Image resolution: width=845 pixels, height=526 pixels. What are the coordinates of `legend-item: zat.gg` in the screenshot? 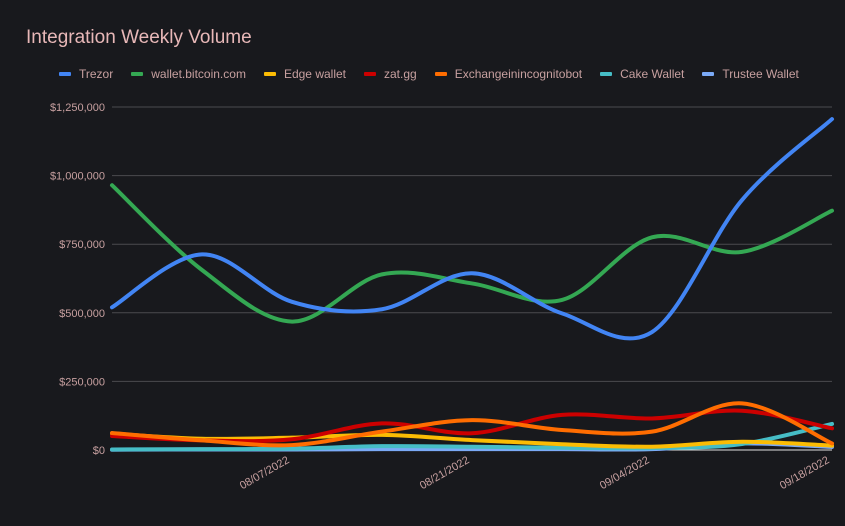 It's located at (390, 74).